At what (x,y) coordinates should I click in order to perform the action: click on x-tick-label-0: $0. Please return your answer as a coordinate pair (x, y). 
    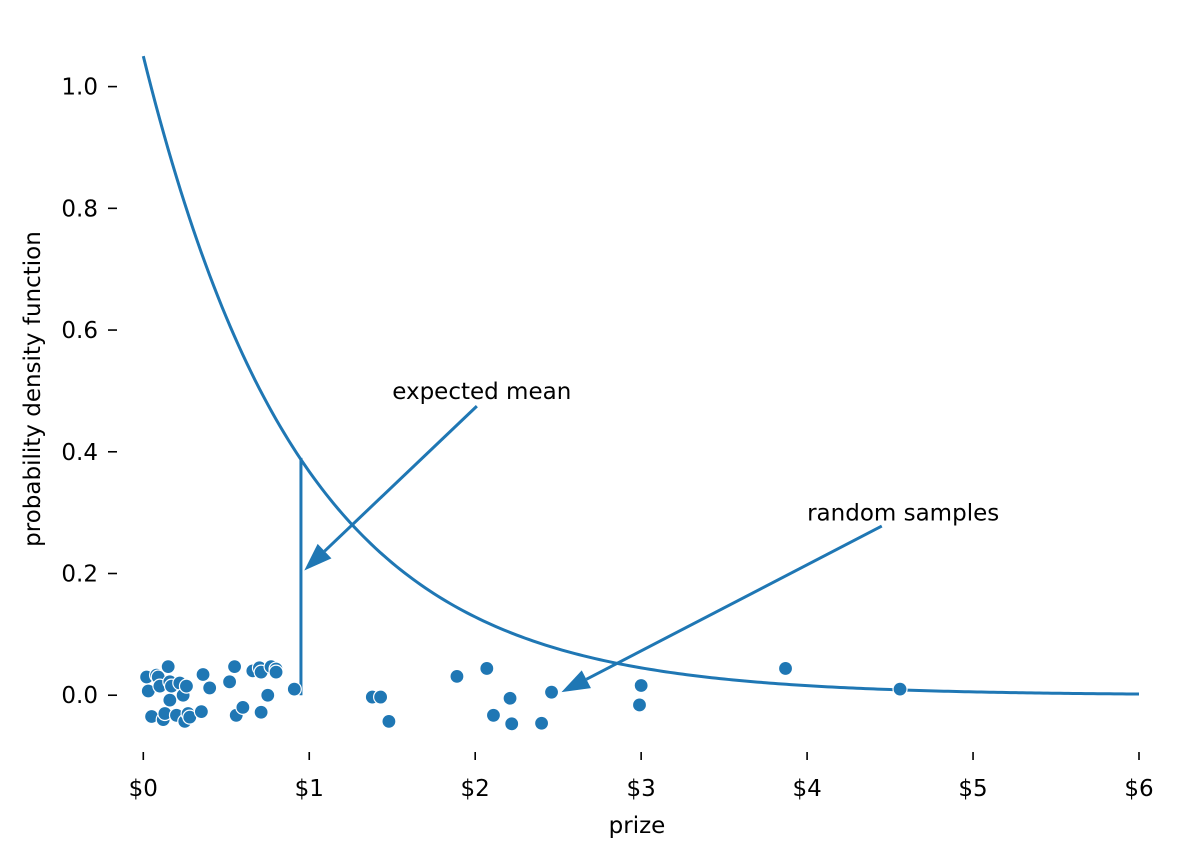
    Looking at the image, I should click on (143, 789).